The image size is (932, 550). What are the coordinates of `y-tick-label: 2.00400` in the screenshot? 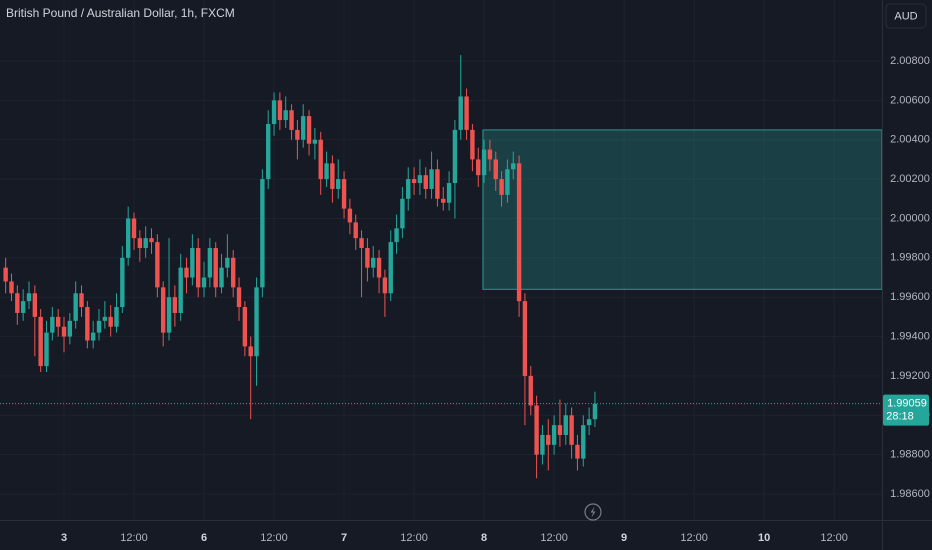 It's located at (910, 140).